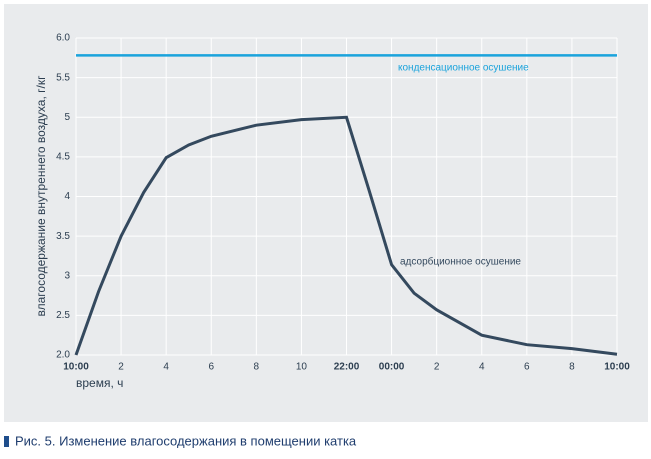 The image size is (651, 459). Describe the element at coordinates (63, 236) in the screenshot. I see `y-tick-label: 3.5` at that location.